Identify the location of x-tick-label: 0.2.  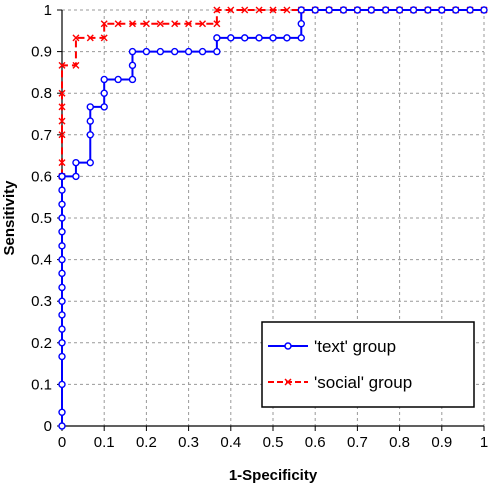
(146, 442).